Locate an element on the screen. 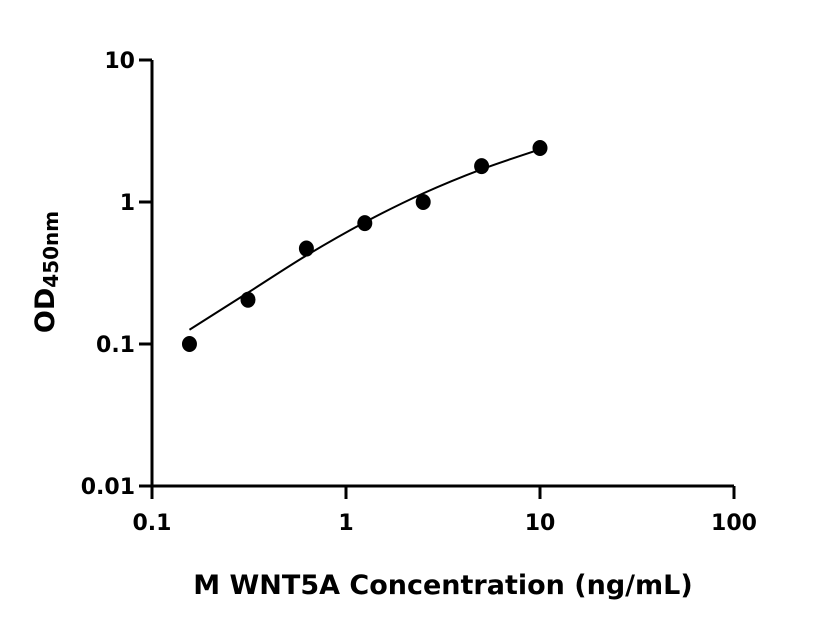 The height and width of the screenshot is (644, 816). x-axis-label: M WNT5A Concentration (ng/mL) is located at coordinates (442, 585).